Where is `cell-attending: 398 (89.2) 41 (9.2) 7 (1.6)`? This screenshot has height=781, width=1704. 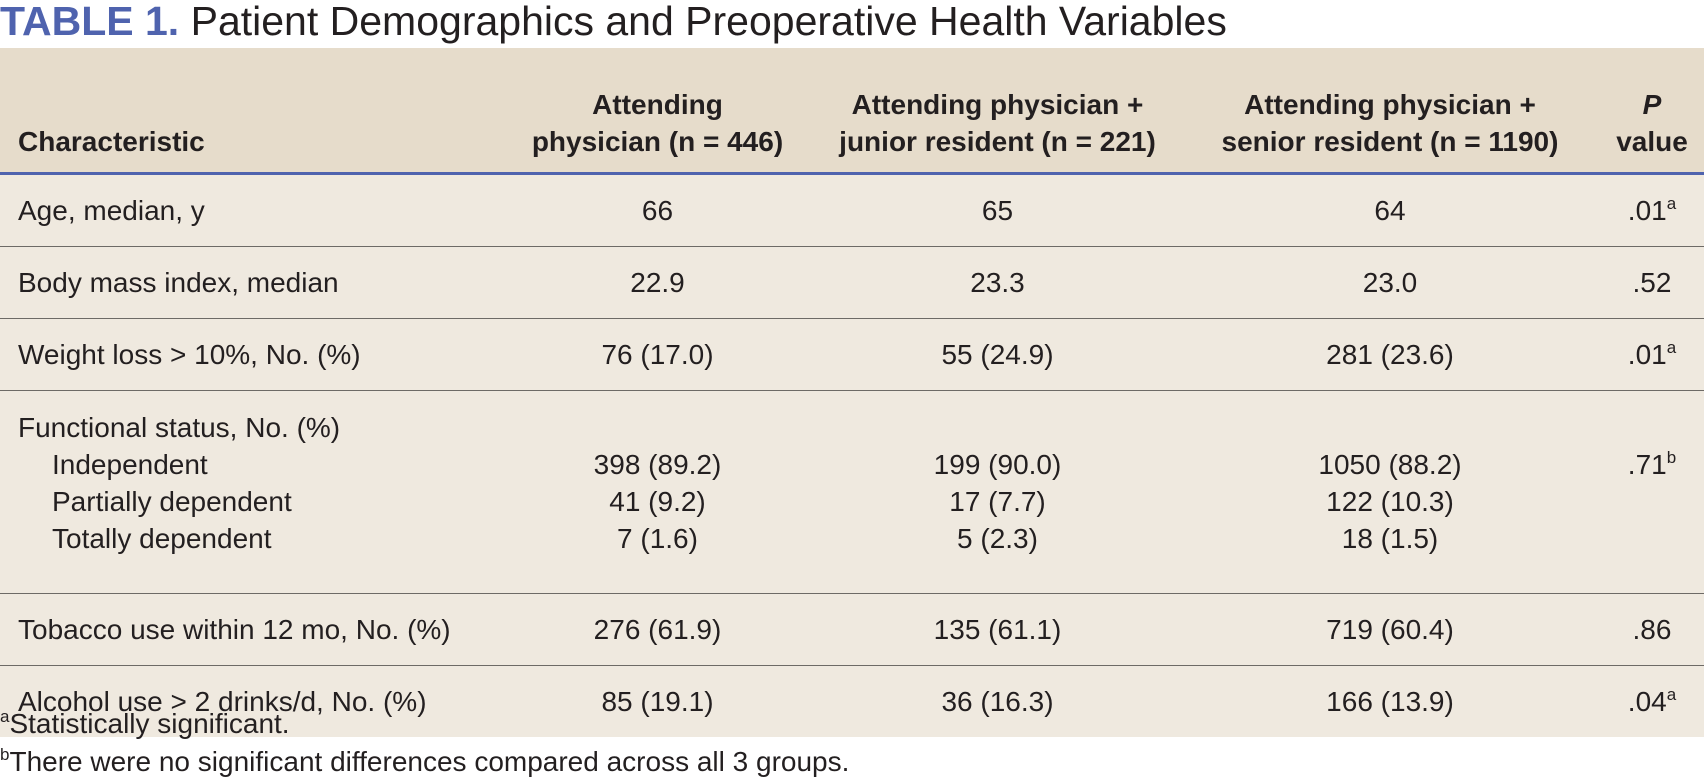
cell-attending: 398 (89.2) 41 (9.2) 7 (1.6) is located at coordinates (657, 492).